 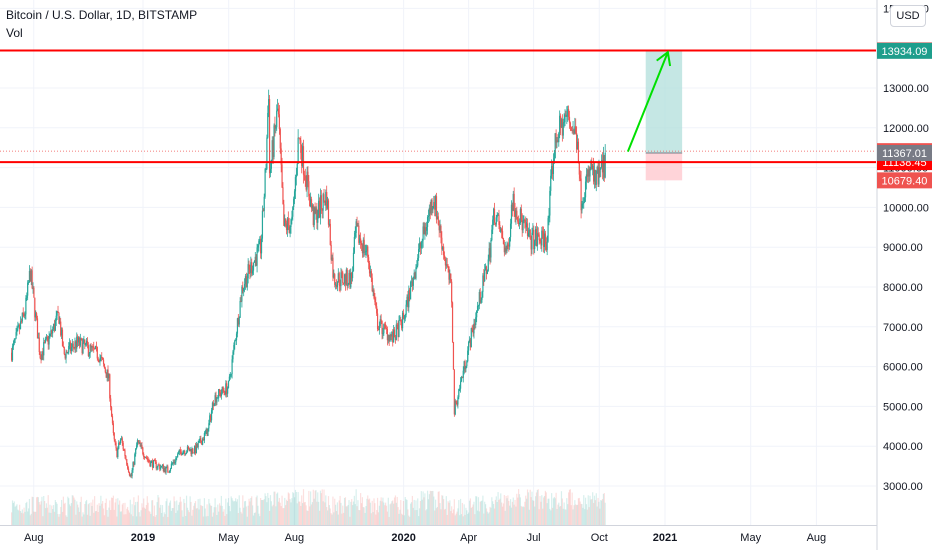 What do you see at coordinates (750, 538) in the screenshot?
I see `x-tick-label: May` at bounding box center [750, 538].